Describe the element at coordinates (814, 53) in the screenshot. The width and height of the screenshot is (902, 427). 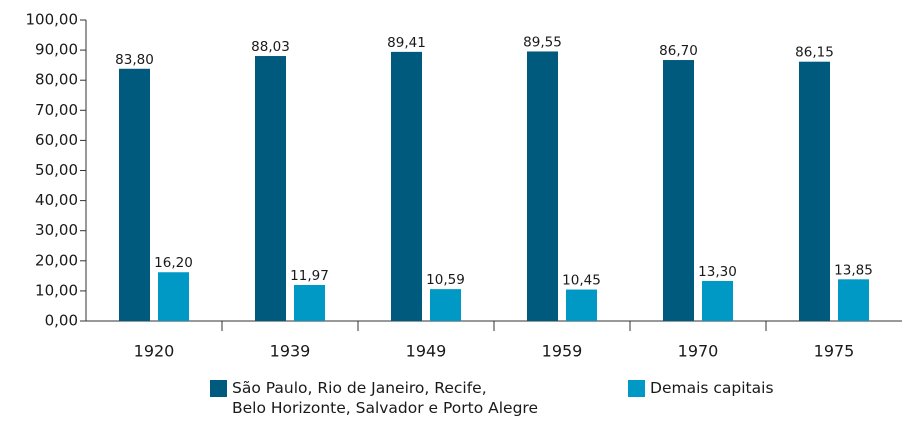
I see `value-label: 86,15` at that location.